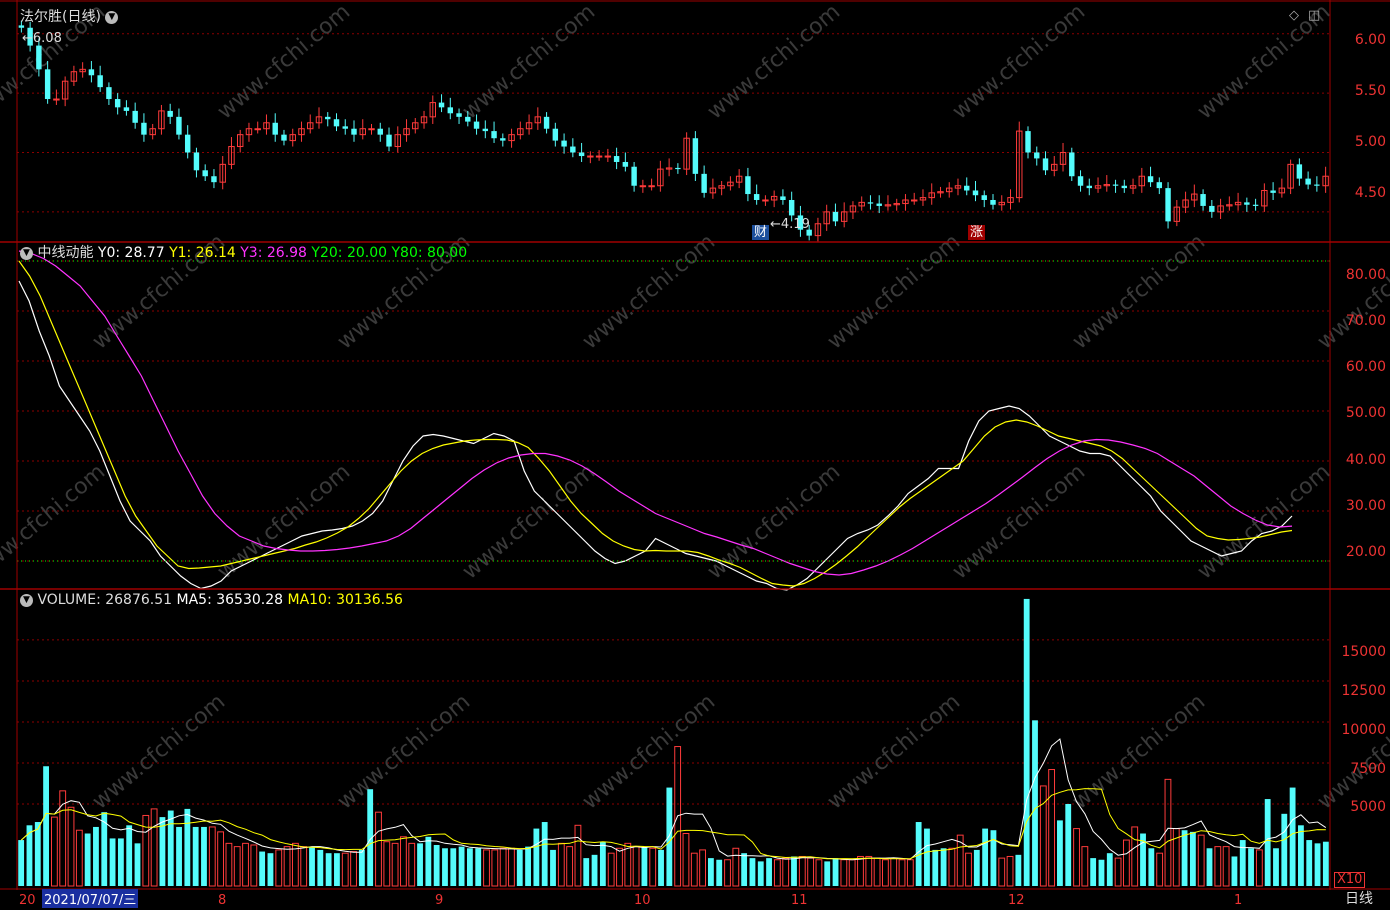 Image resolution: width=1390 pixels, height=910 pixels. Describe the element at coordinates (761, 232) in the screenshot. I see `finance-event-marker: 财` at that location.